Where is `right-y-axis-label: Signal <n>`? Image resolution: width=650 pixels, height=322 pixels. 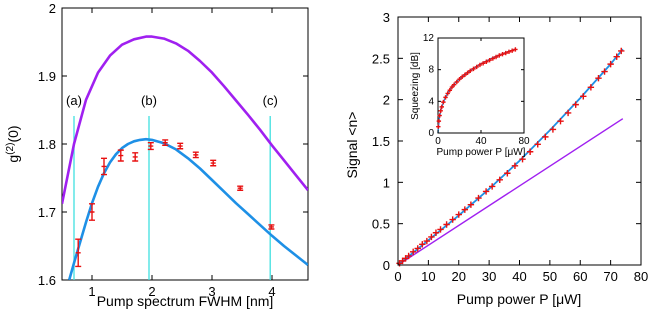
right-y-axis-label: Signal <n> is located at coordinates (352, 145).